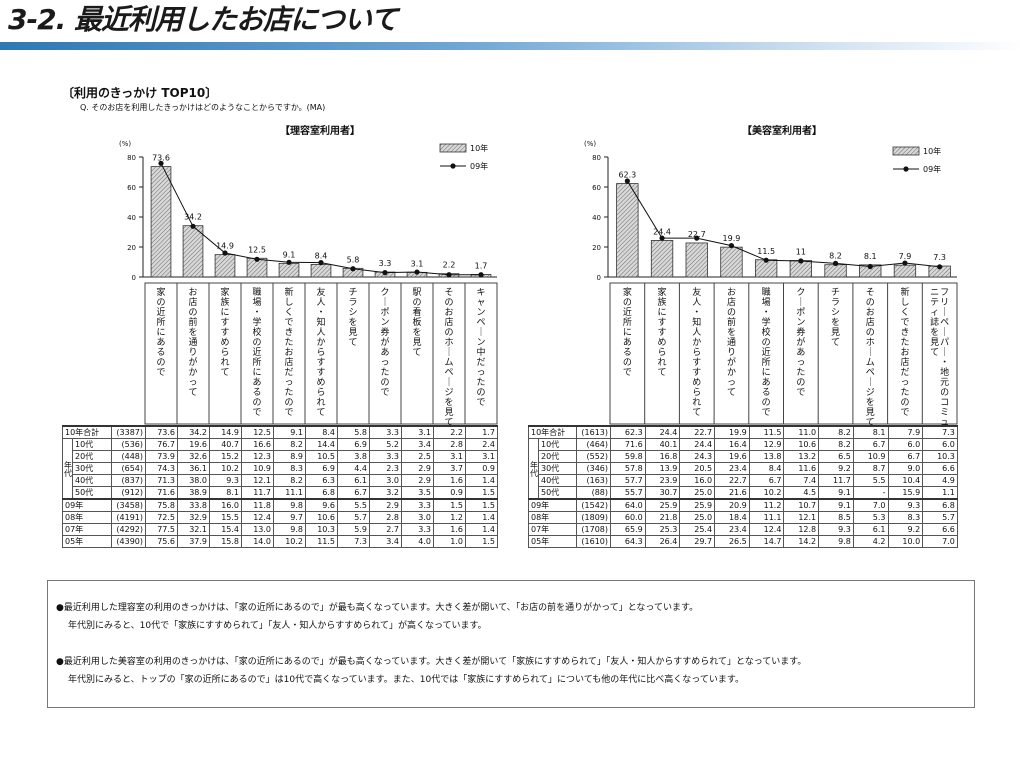  What do you see at coordinates (596, 188) in the screenshot?
I see `y-tick-label: 60` at bounding box center [596, 188].